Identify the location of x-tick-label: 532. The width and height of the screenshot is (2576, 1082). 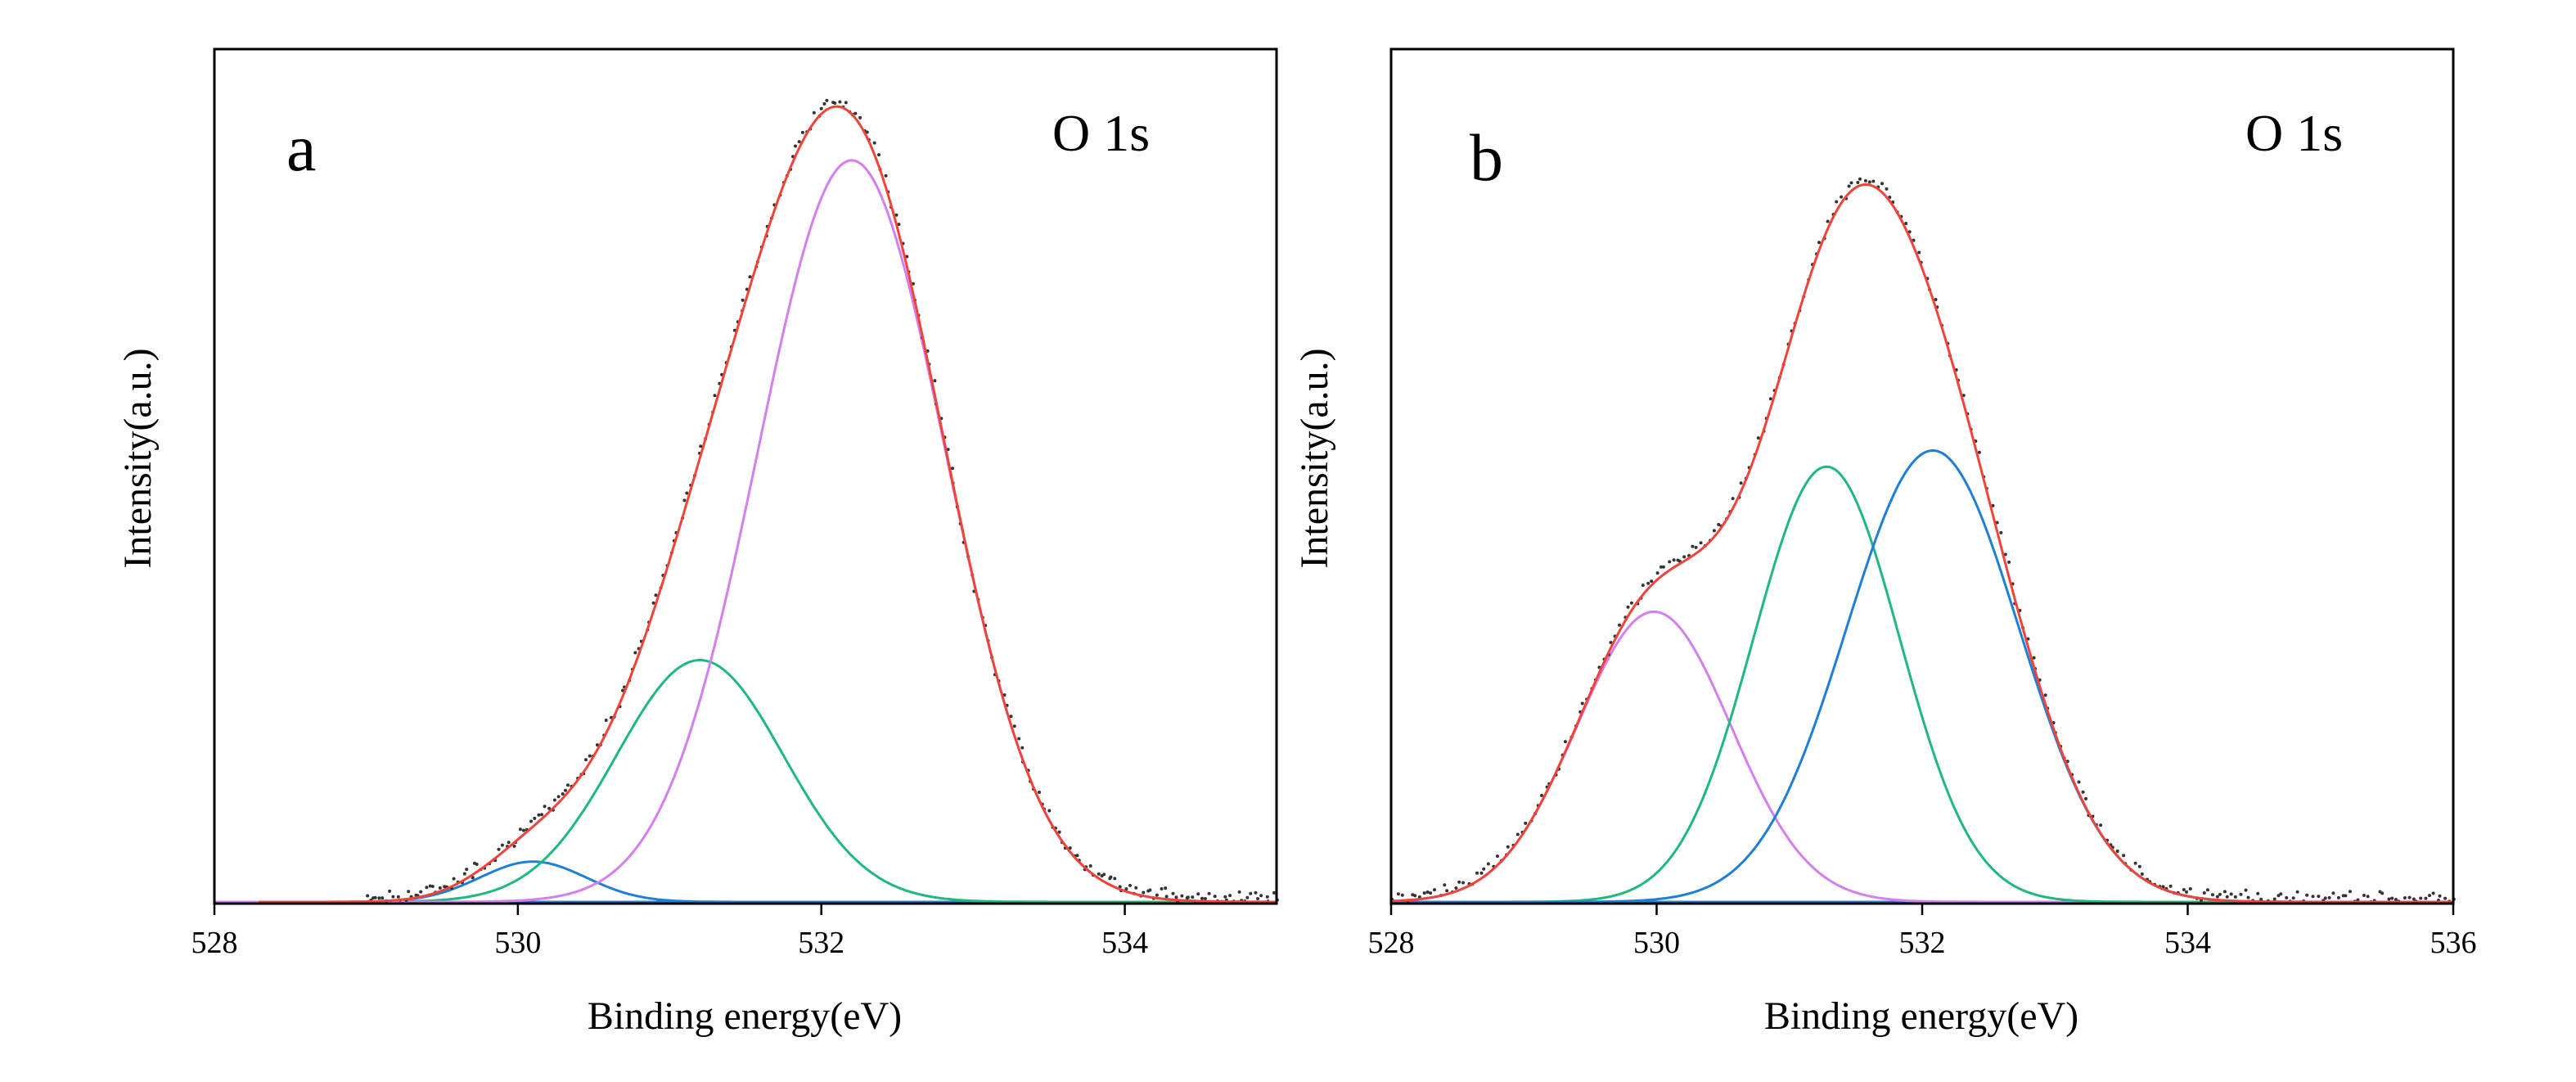
(821, 943).